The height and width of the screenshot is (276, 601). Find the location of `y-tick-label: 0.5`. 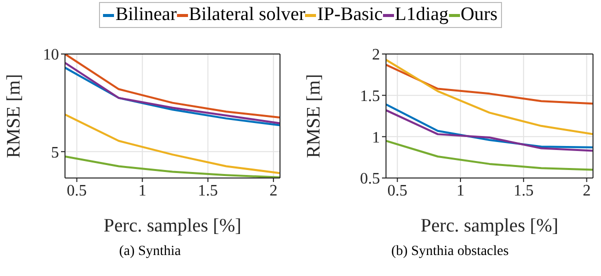

y-tick-label: 0.5 is located at coordinates (370, 179).